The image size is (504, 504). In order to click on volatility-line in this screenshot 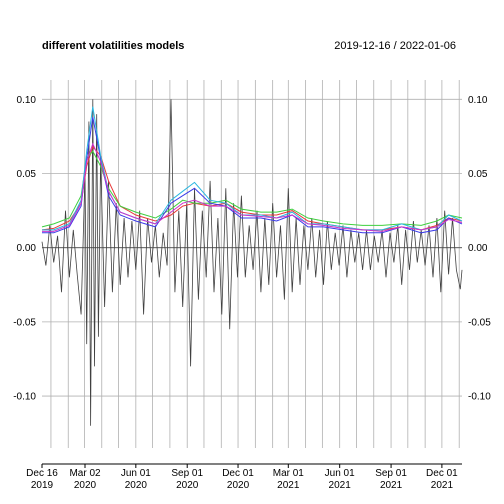, I will do `click(252, 188)`.